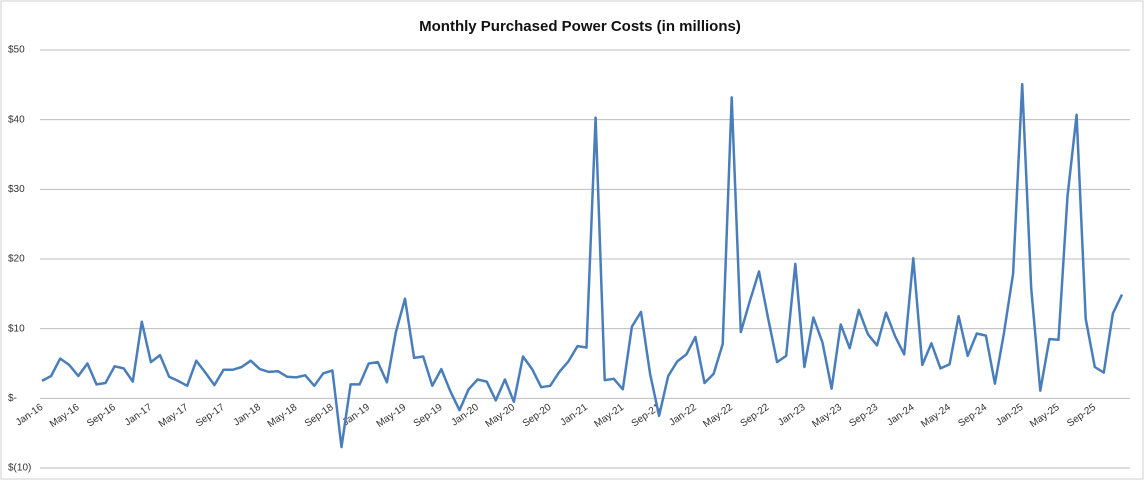 This screenshot has height=480, width=1144. I want to click on y-tick-label: $10, so click(16, 328).